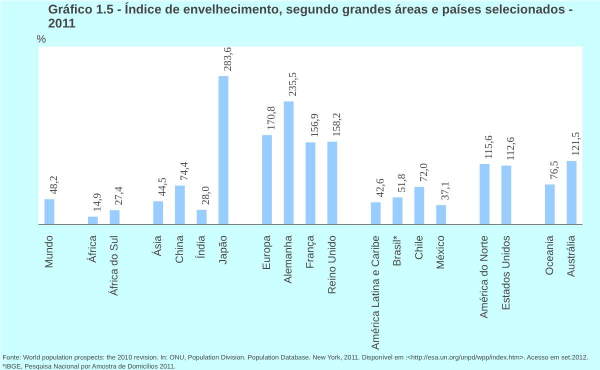  I want to click on x-tick-label: África do Sul, so click(114, 265).